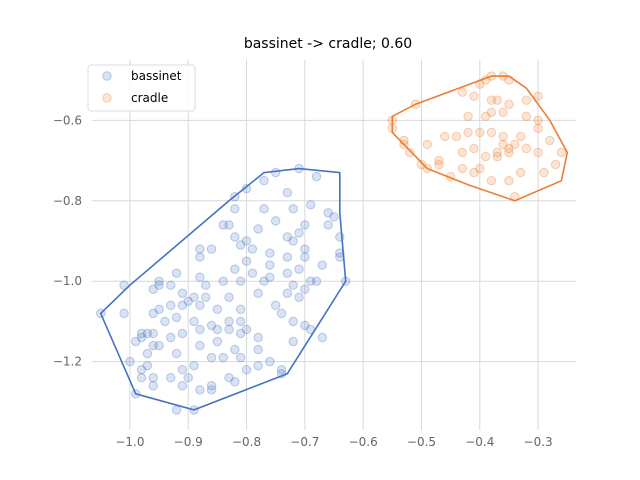  What do you see at coordinates (149, 98) in the screenshot?
I see `legend-label-cradle: cradle` at bounding box center [149, 98].